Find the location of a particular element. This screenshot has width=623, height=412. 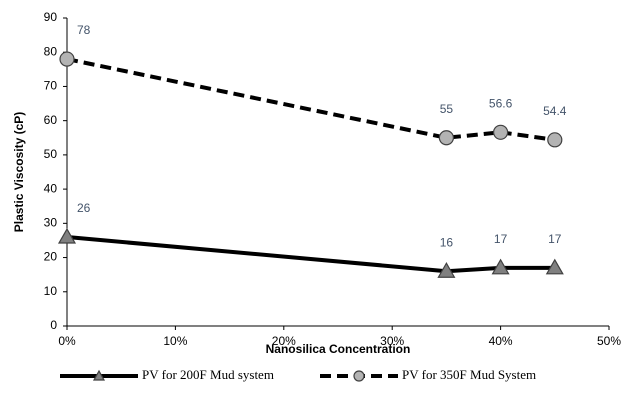

y-tick-label: 10 is located at coordinates (51, 291).